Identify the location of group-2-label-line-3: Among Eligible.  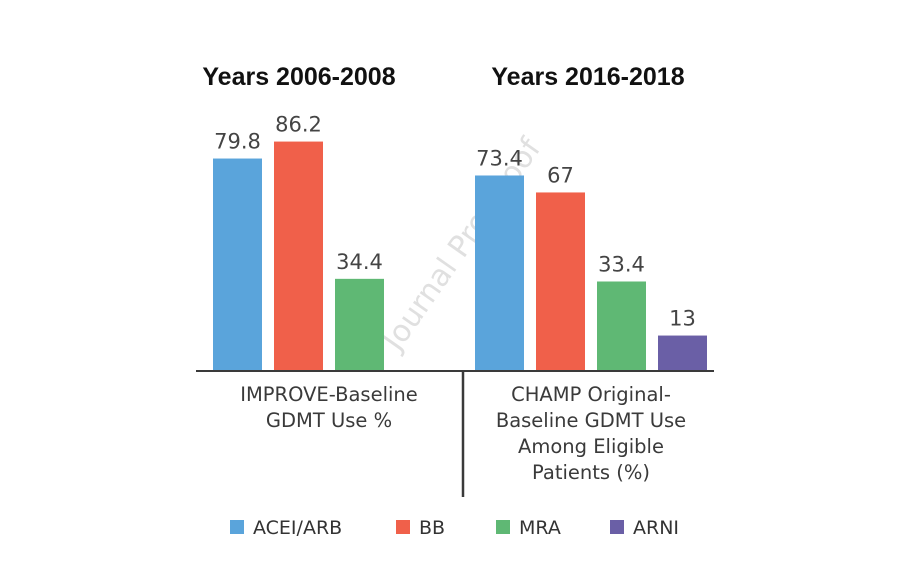
(591, 446).